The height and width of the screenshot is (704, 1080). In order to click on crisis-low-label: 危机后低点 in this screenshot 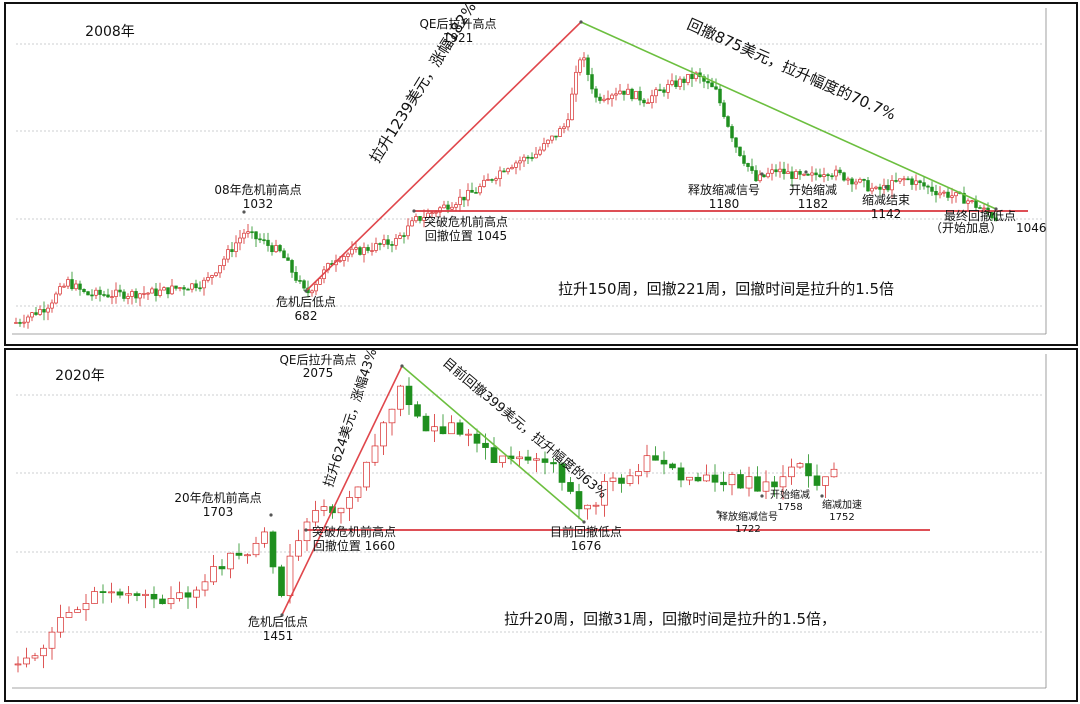, I will do `click(306, 302)`.